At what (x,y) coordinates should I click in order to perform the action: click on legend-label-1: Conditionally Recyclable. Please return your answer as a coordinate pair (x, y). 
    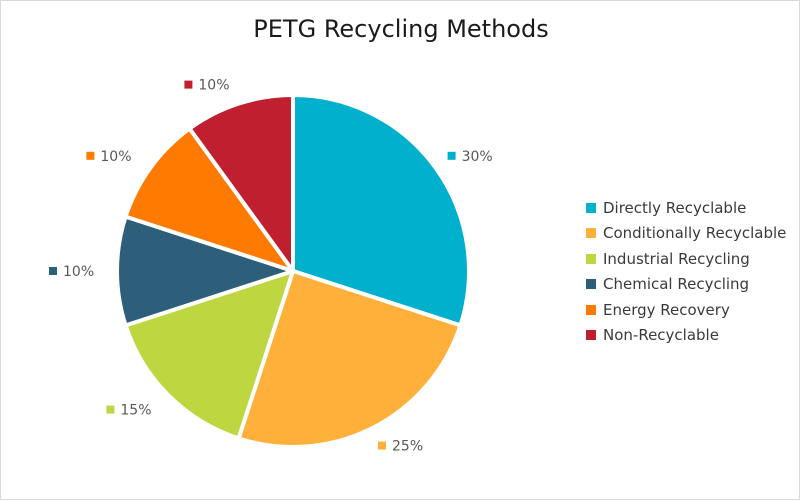
    Looking at the image, I should click on (695, 233).